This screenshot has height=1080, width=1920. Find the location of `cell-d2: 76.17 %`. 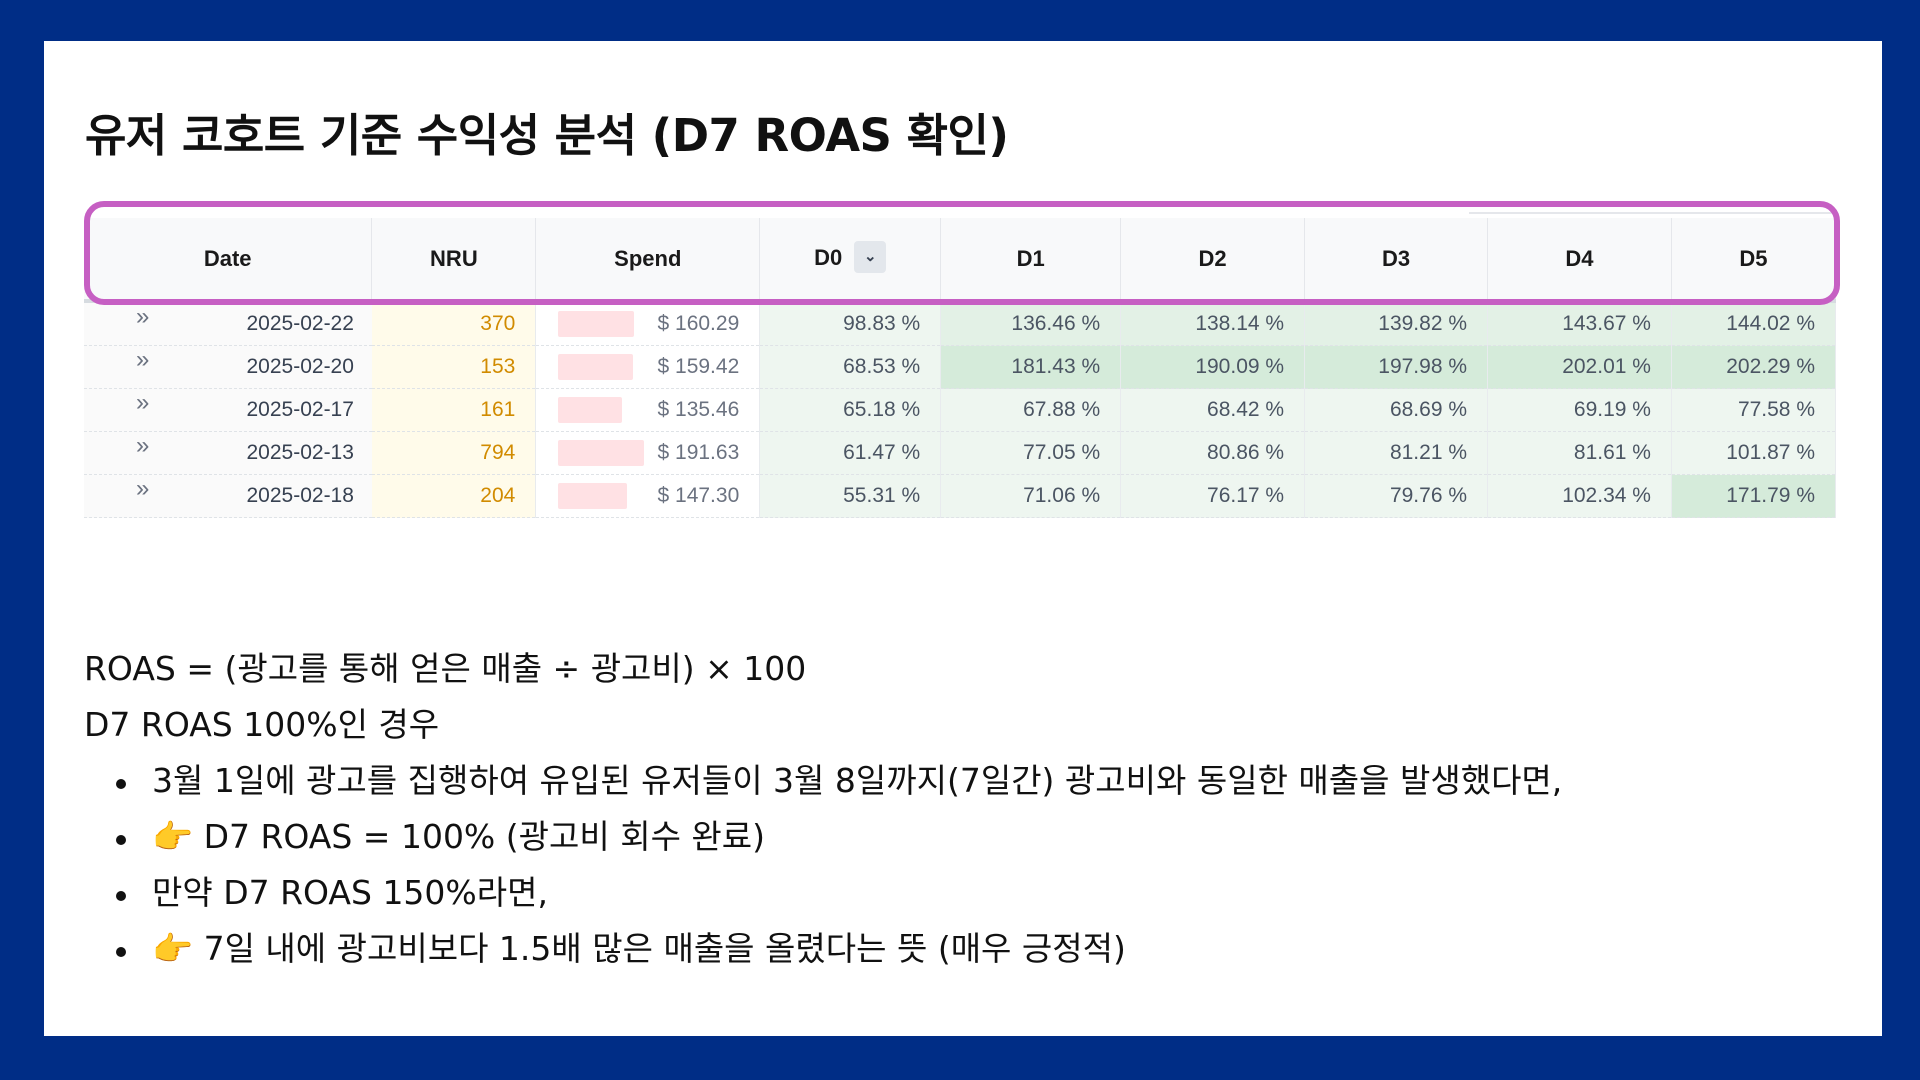

cell-d2: 76.17 % is located at coordinates (1213, 496).